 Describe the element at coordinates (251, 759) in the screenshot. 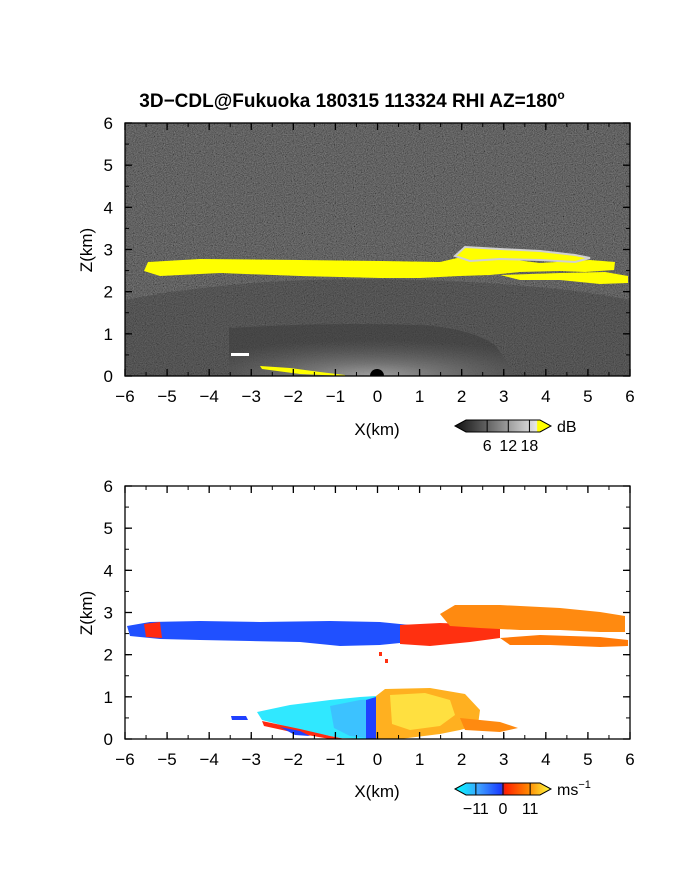

I see `velocity-x-tick-label: −3` at that location.